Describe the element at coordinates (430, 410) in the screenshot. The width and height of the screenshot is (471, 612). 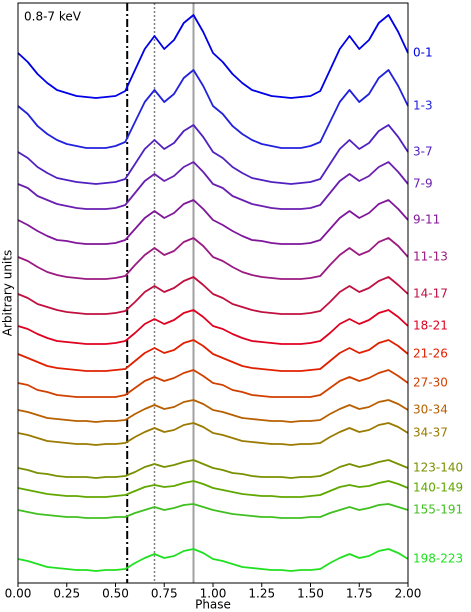
I see `legend-label: 30-34` at that location.